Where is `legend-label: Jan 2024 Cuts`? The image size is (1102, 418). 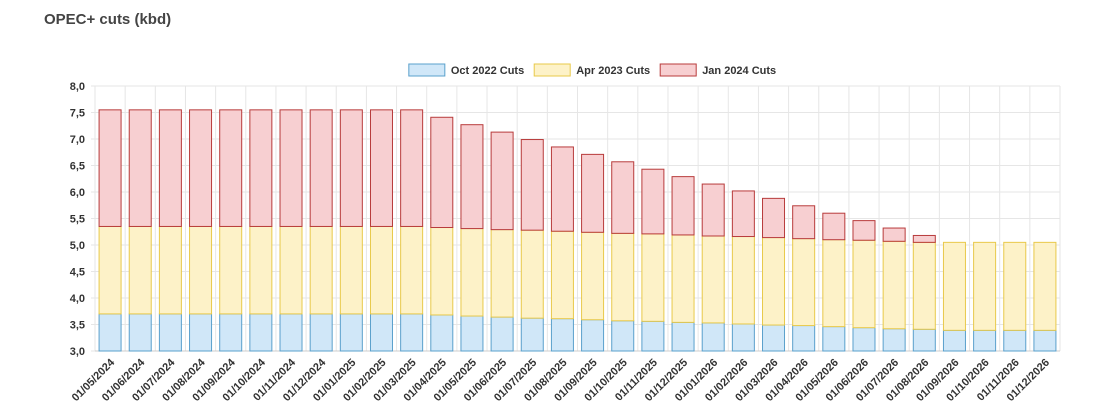 legend-label: Jan 2024 Cuts is located at coordinates (739, 71).